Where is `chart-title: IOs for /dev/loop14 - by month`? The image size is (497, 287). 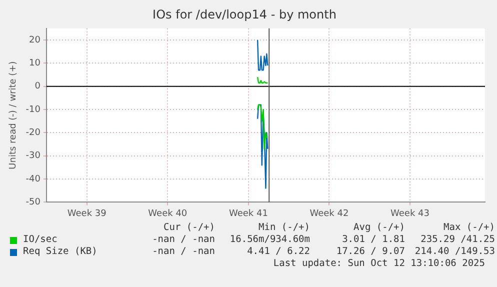
chart-title: IOs for /dev/loop14 - by month is located at coordinates (244, 14).